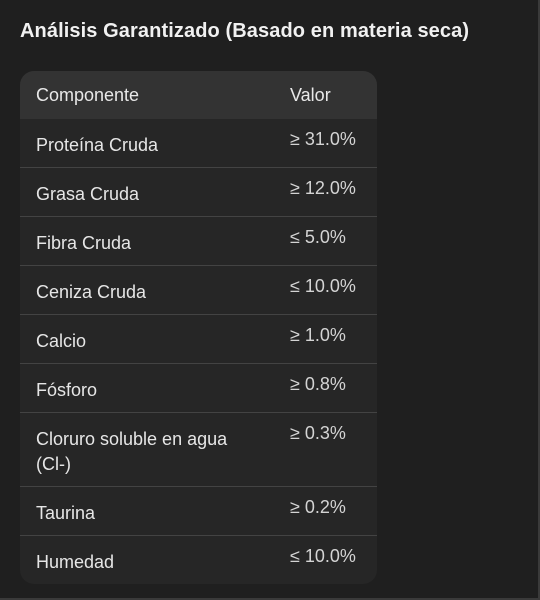  I want to click on table-row: Proteína Cruda ≥ 31.0%, so click(198, 143).